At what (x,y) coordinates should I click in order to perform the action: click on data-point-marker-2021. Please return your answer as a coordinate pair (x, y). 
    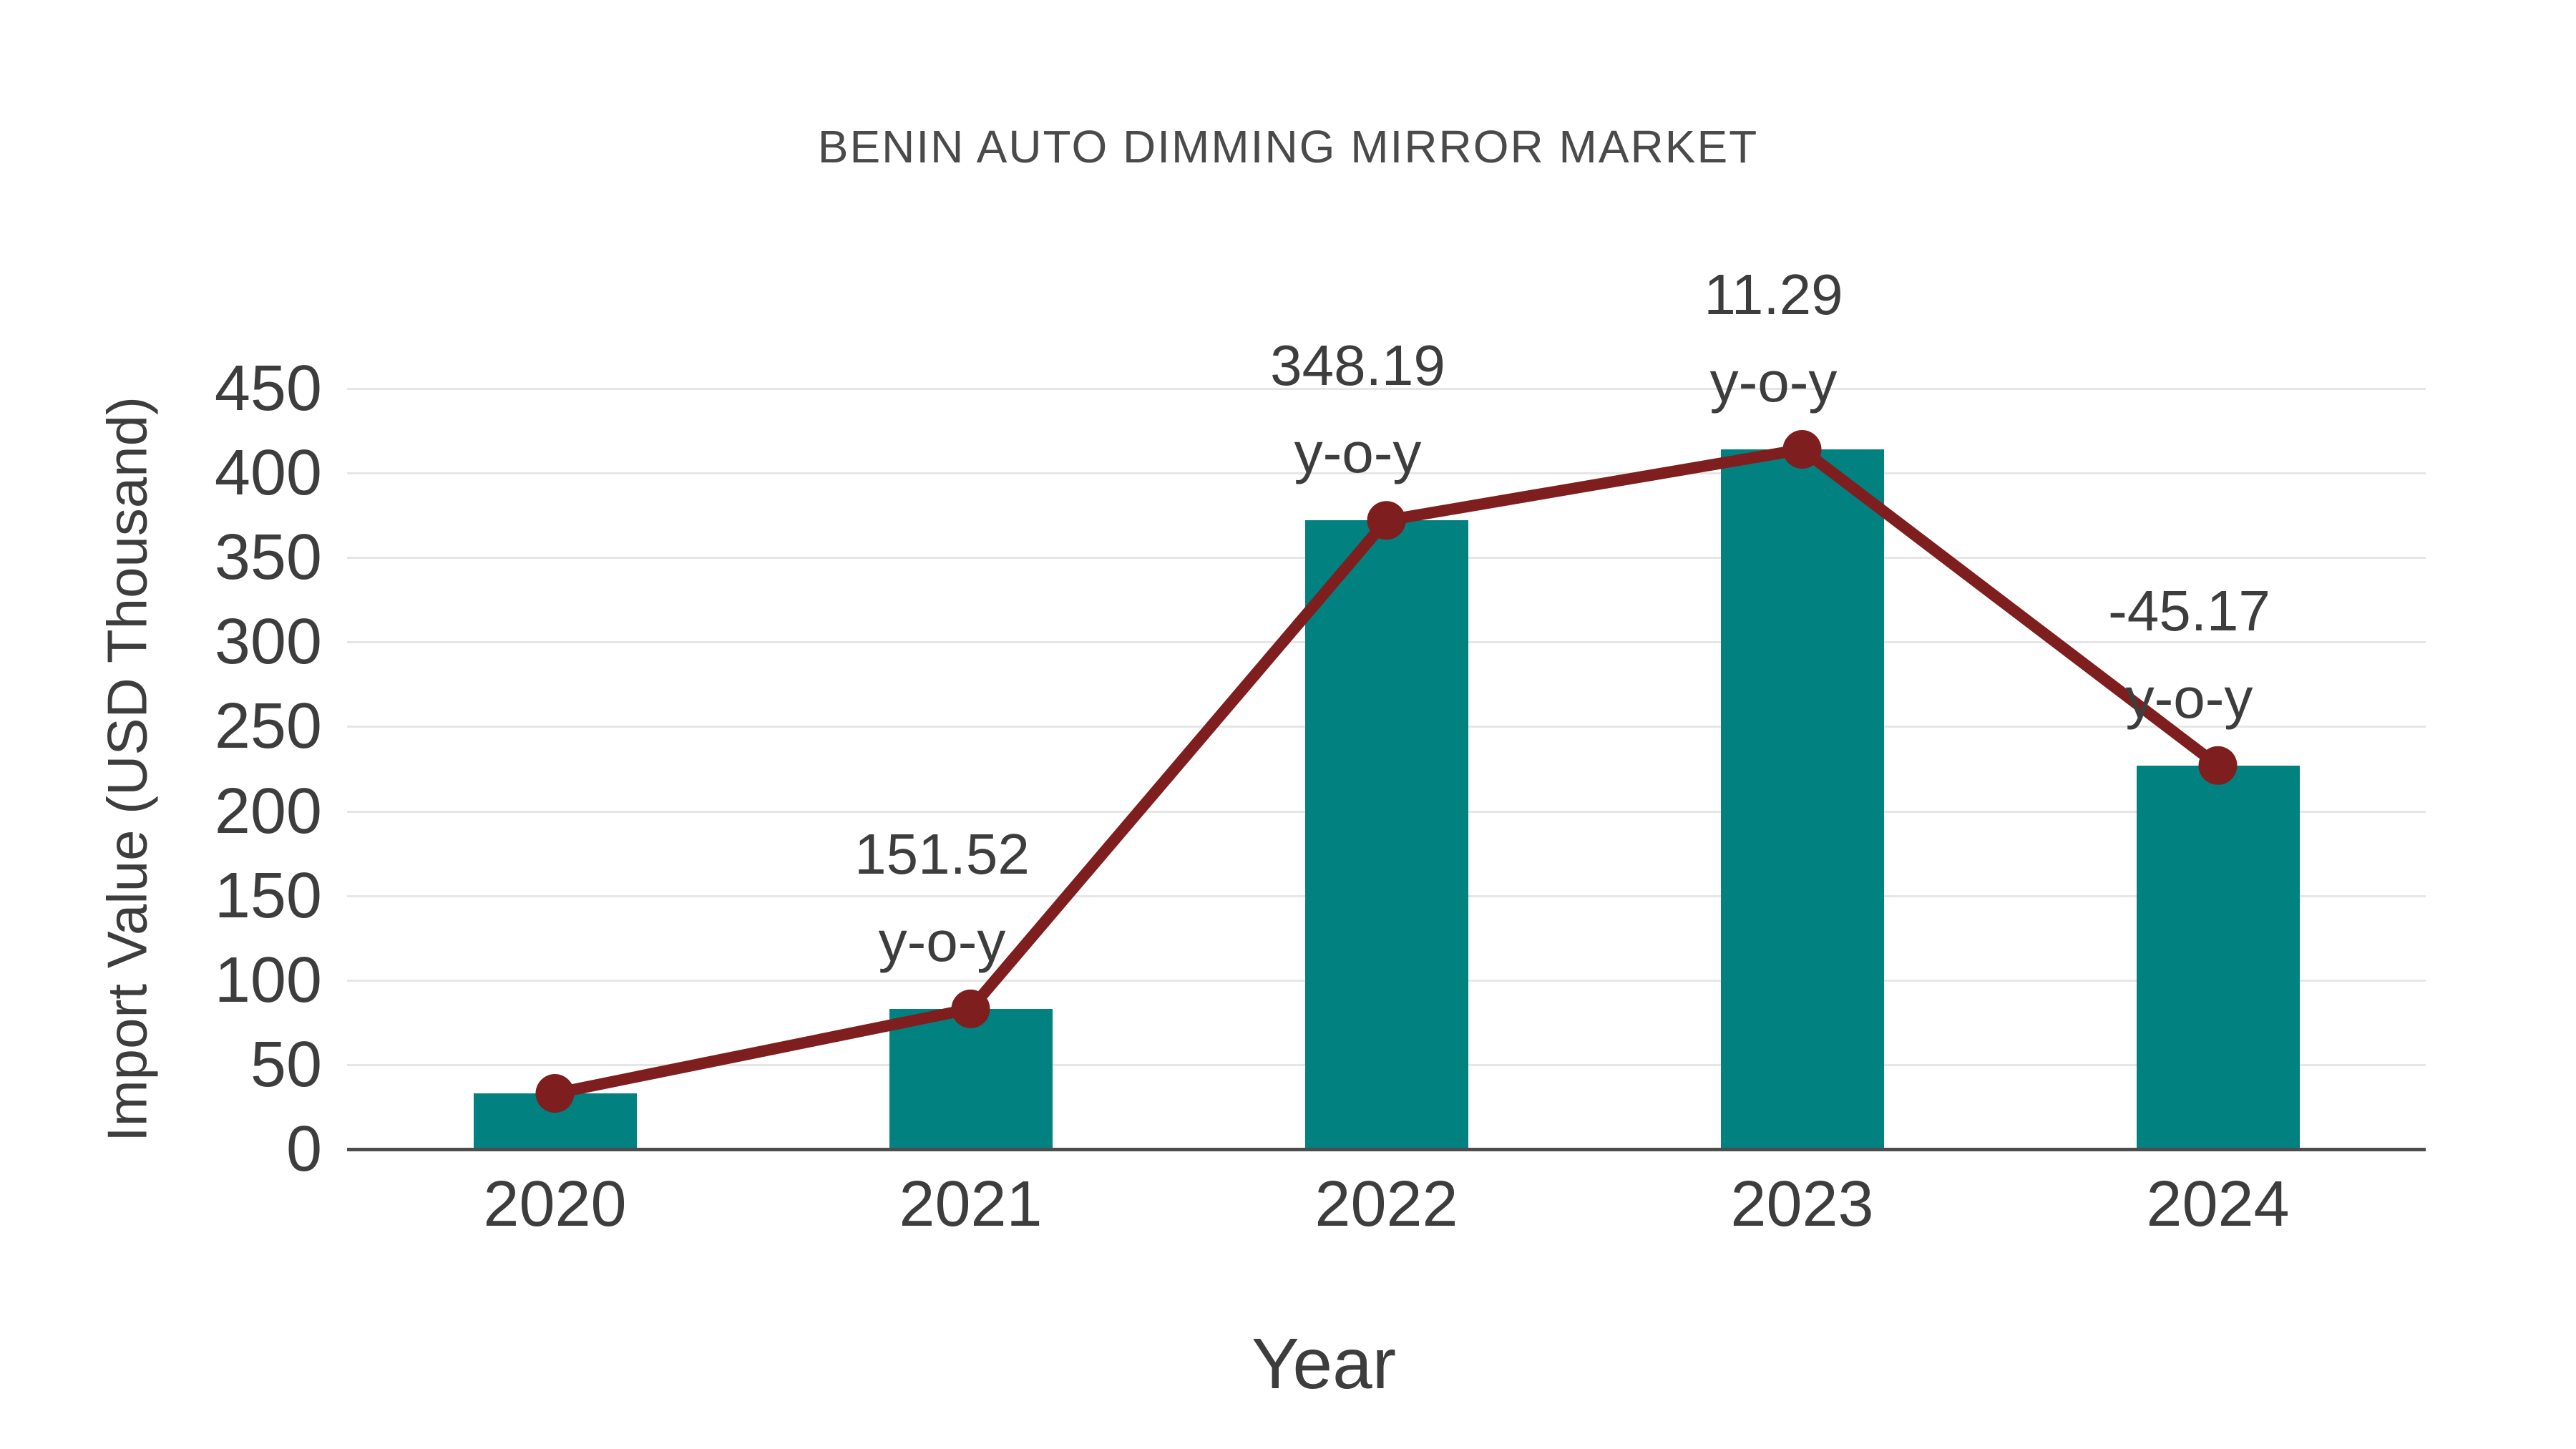
    Looking at the image, I should click on (970, 1008).